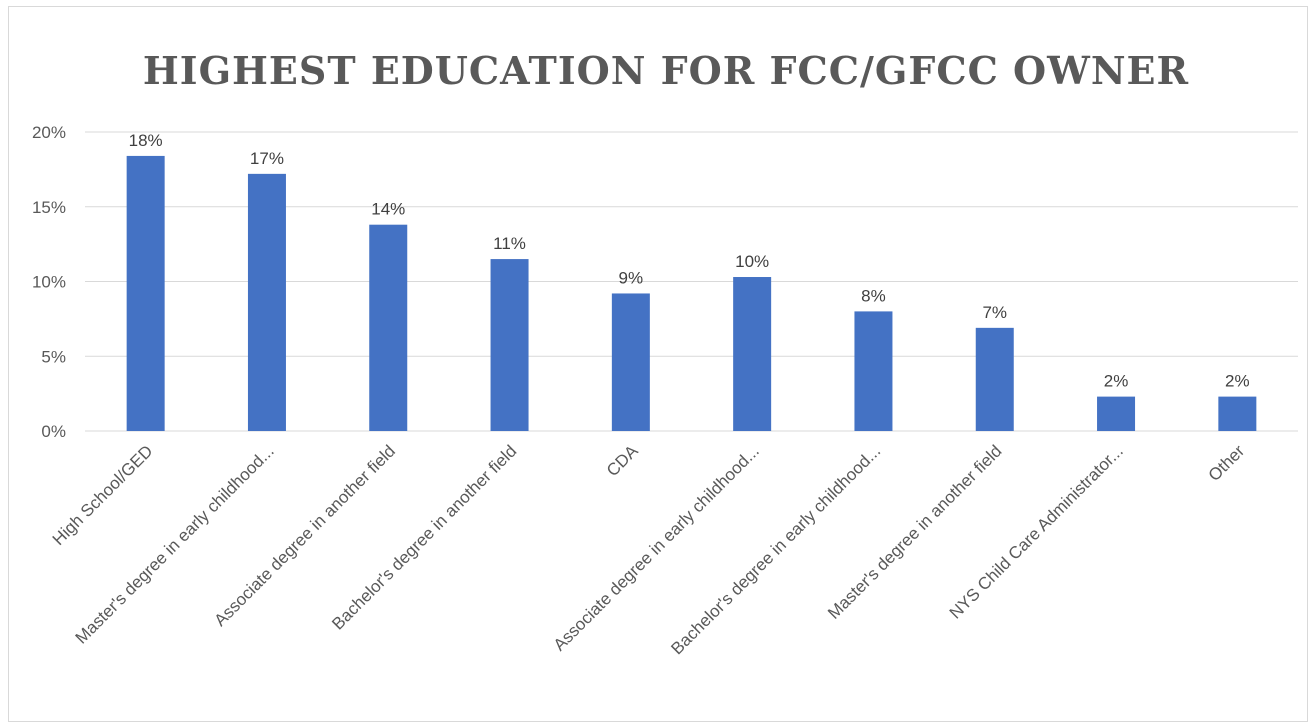  I want to click on data-label: 8%, so click(873, 295).